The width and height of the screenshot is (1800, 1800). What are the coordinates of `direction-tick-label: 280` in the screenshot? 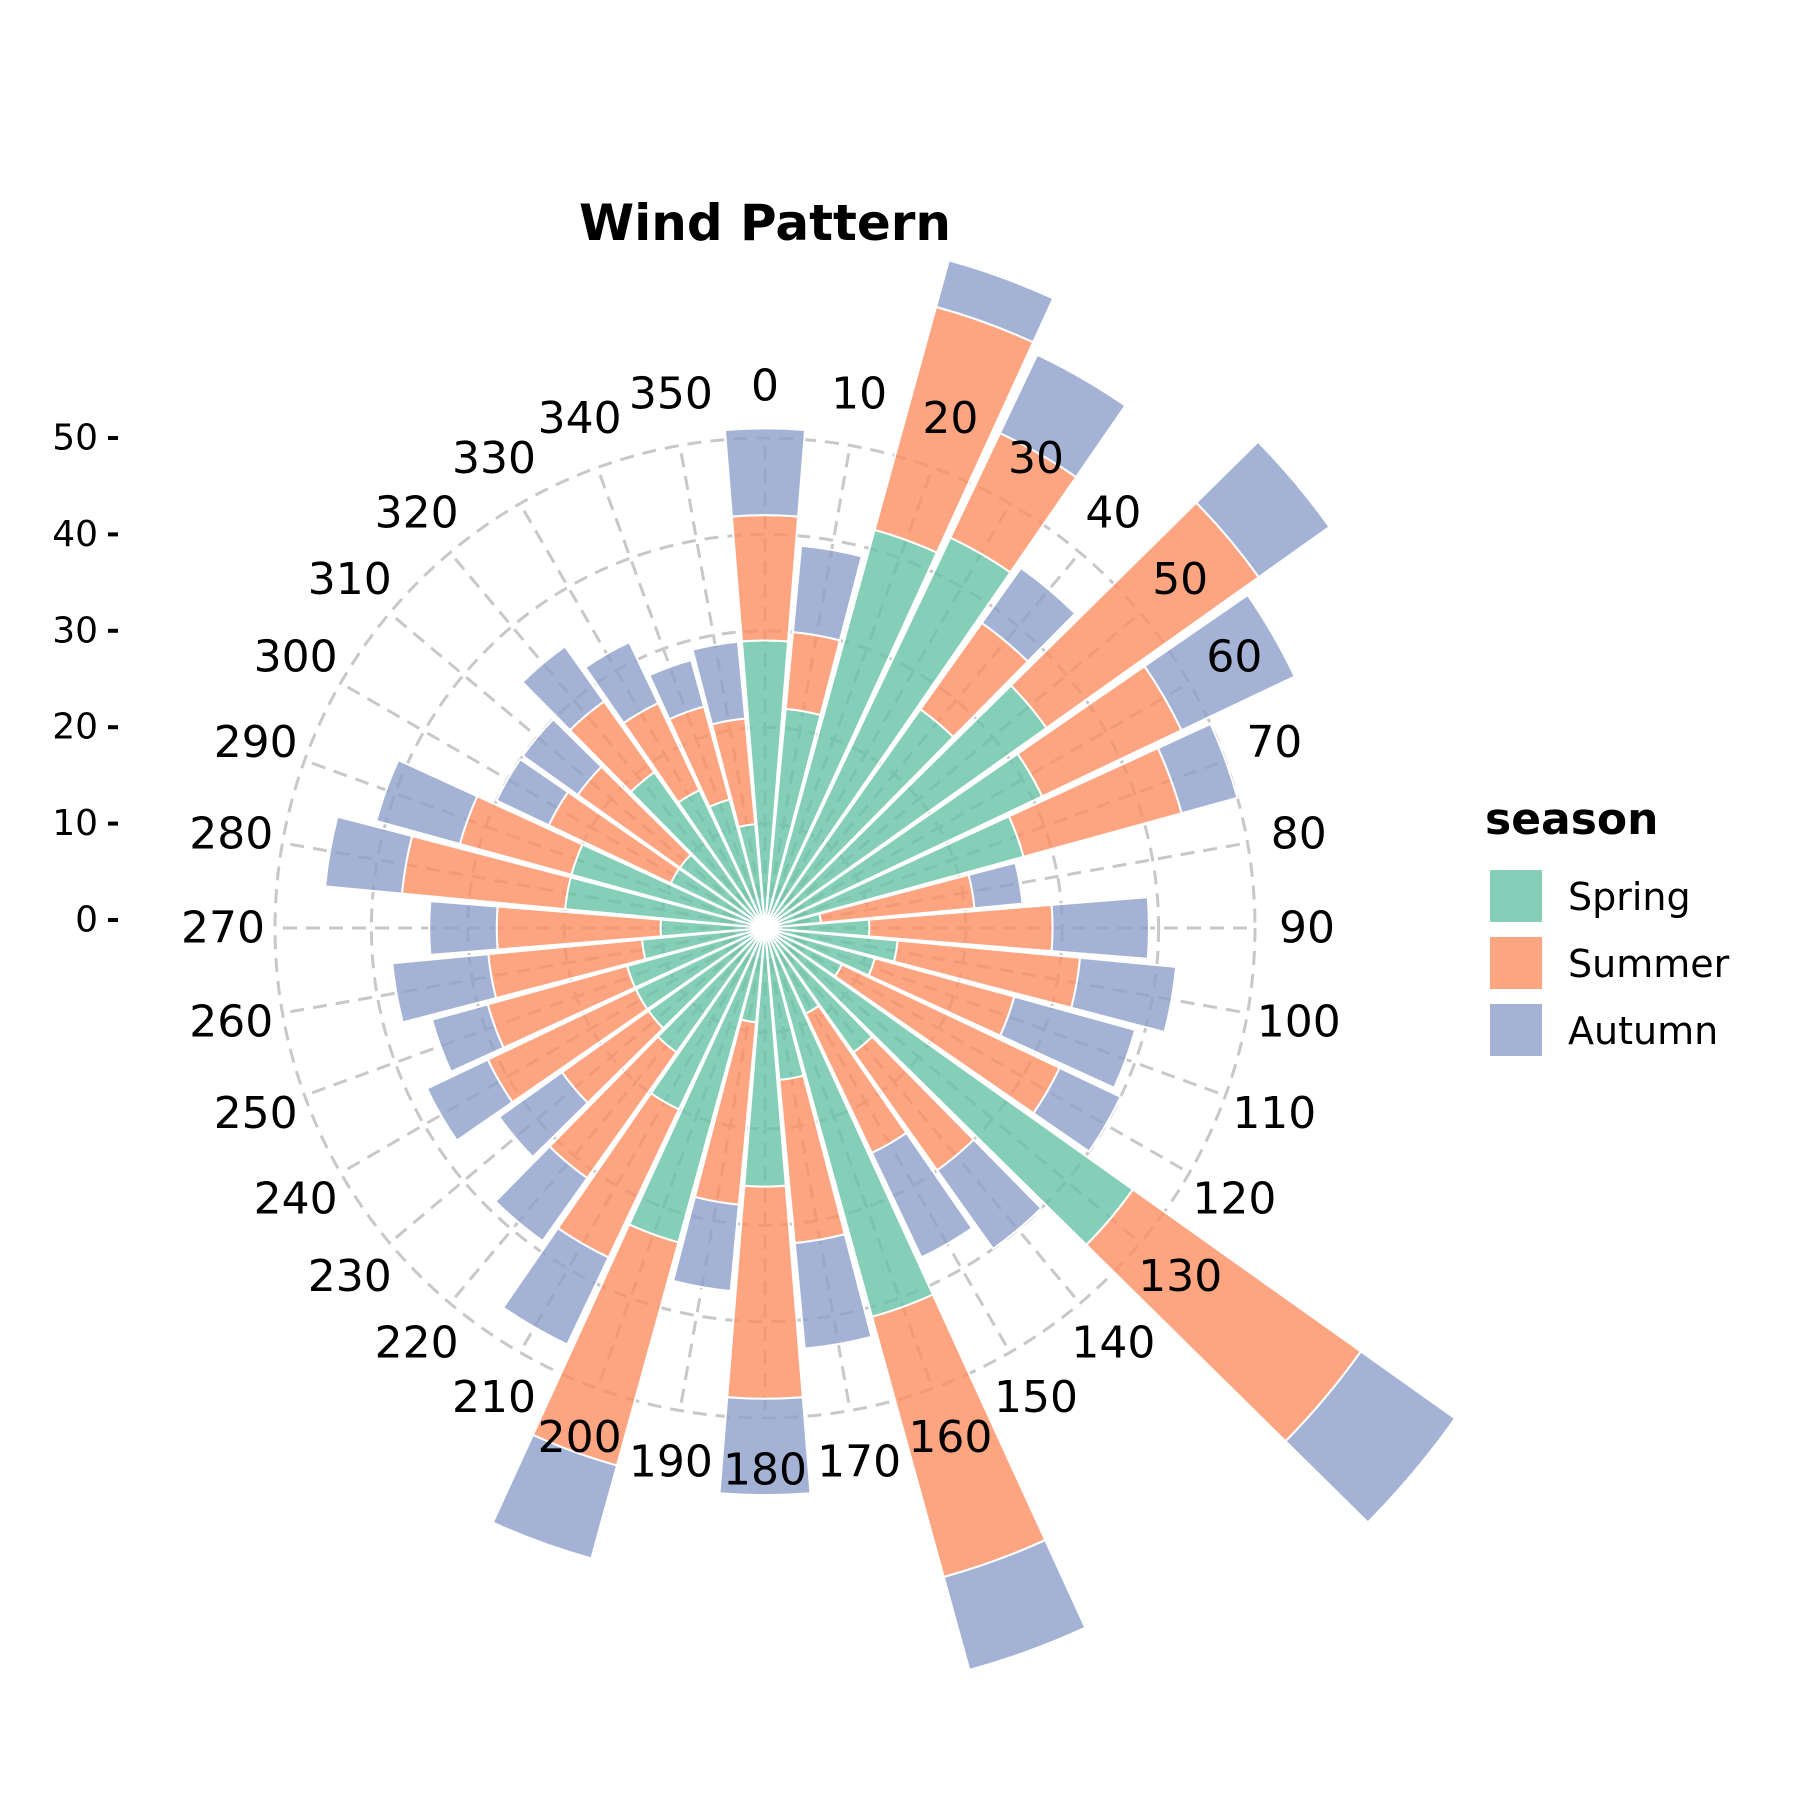 It's located at (231, 833).